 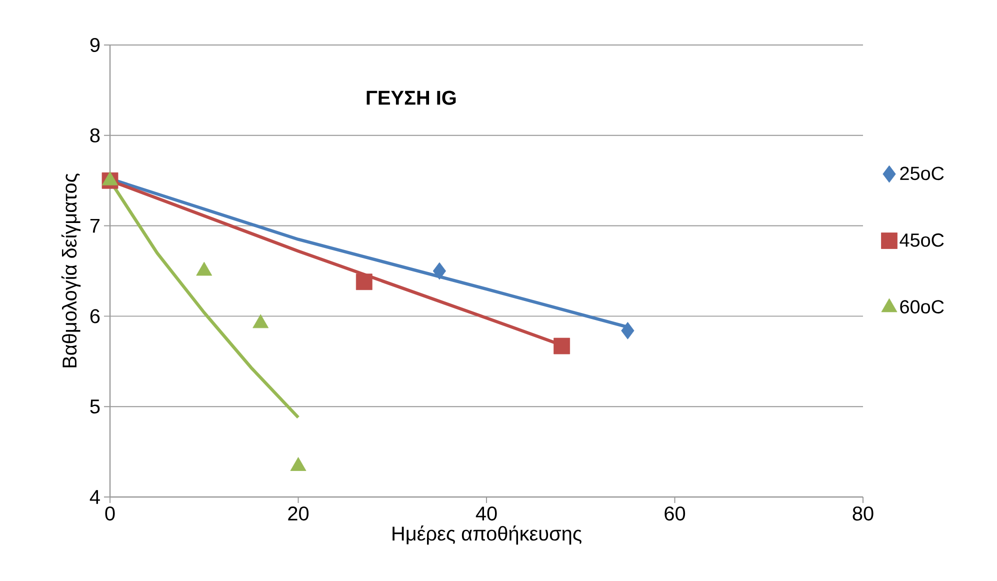 I want to click on y-tick-label: 8, so click(x=95, y=135).